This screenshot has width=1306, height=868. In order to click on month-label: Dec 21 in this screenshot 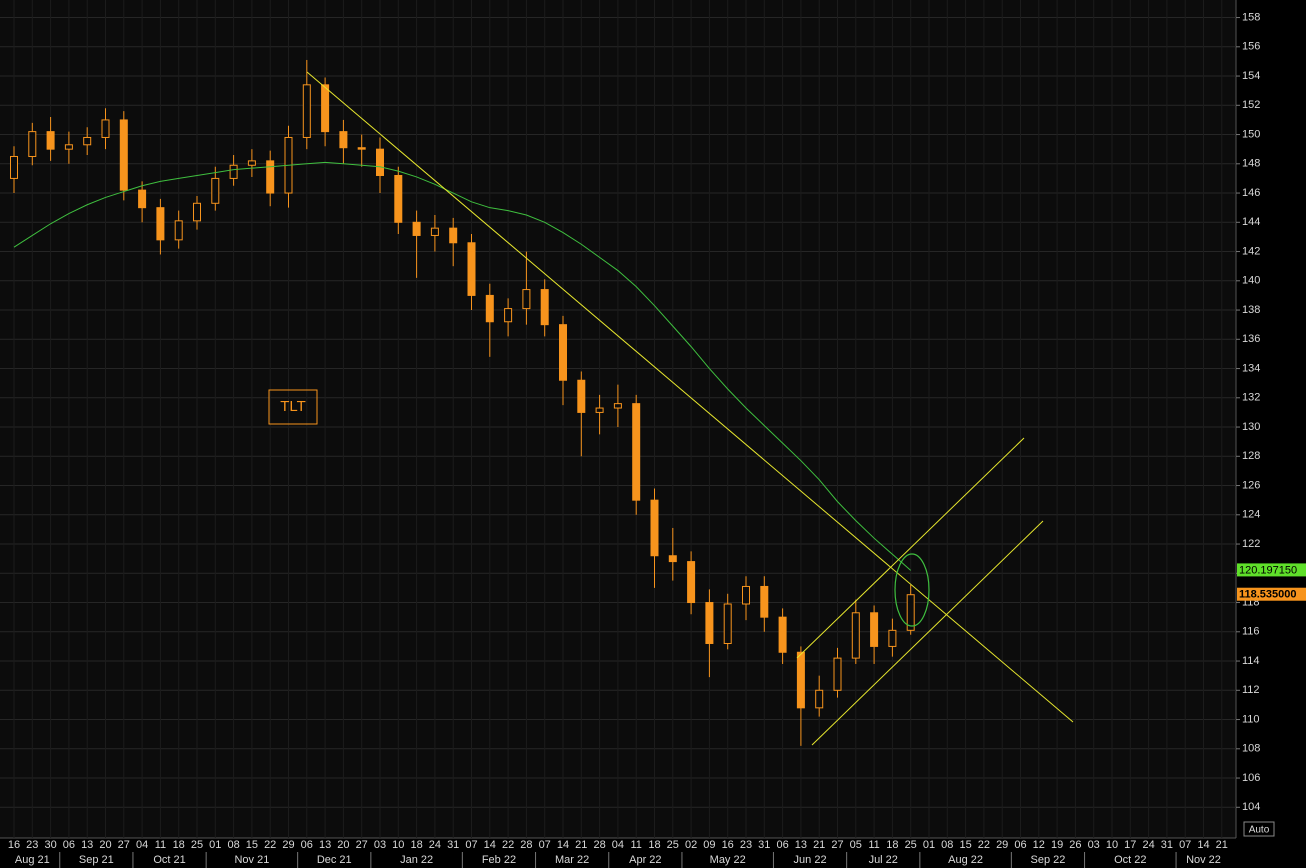, I will do `click(334, 860)`.